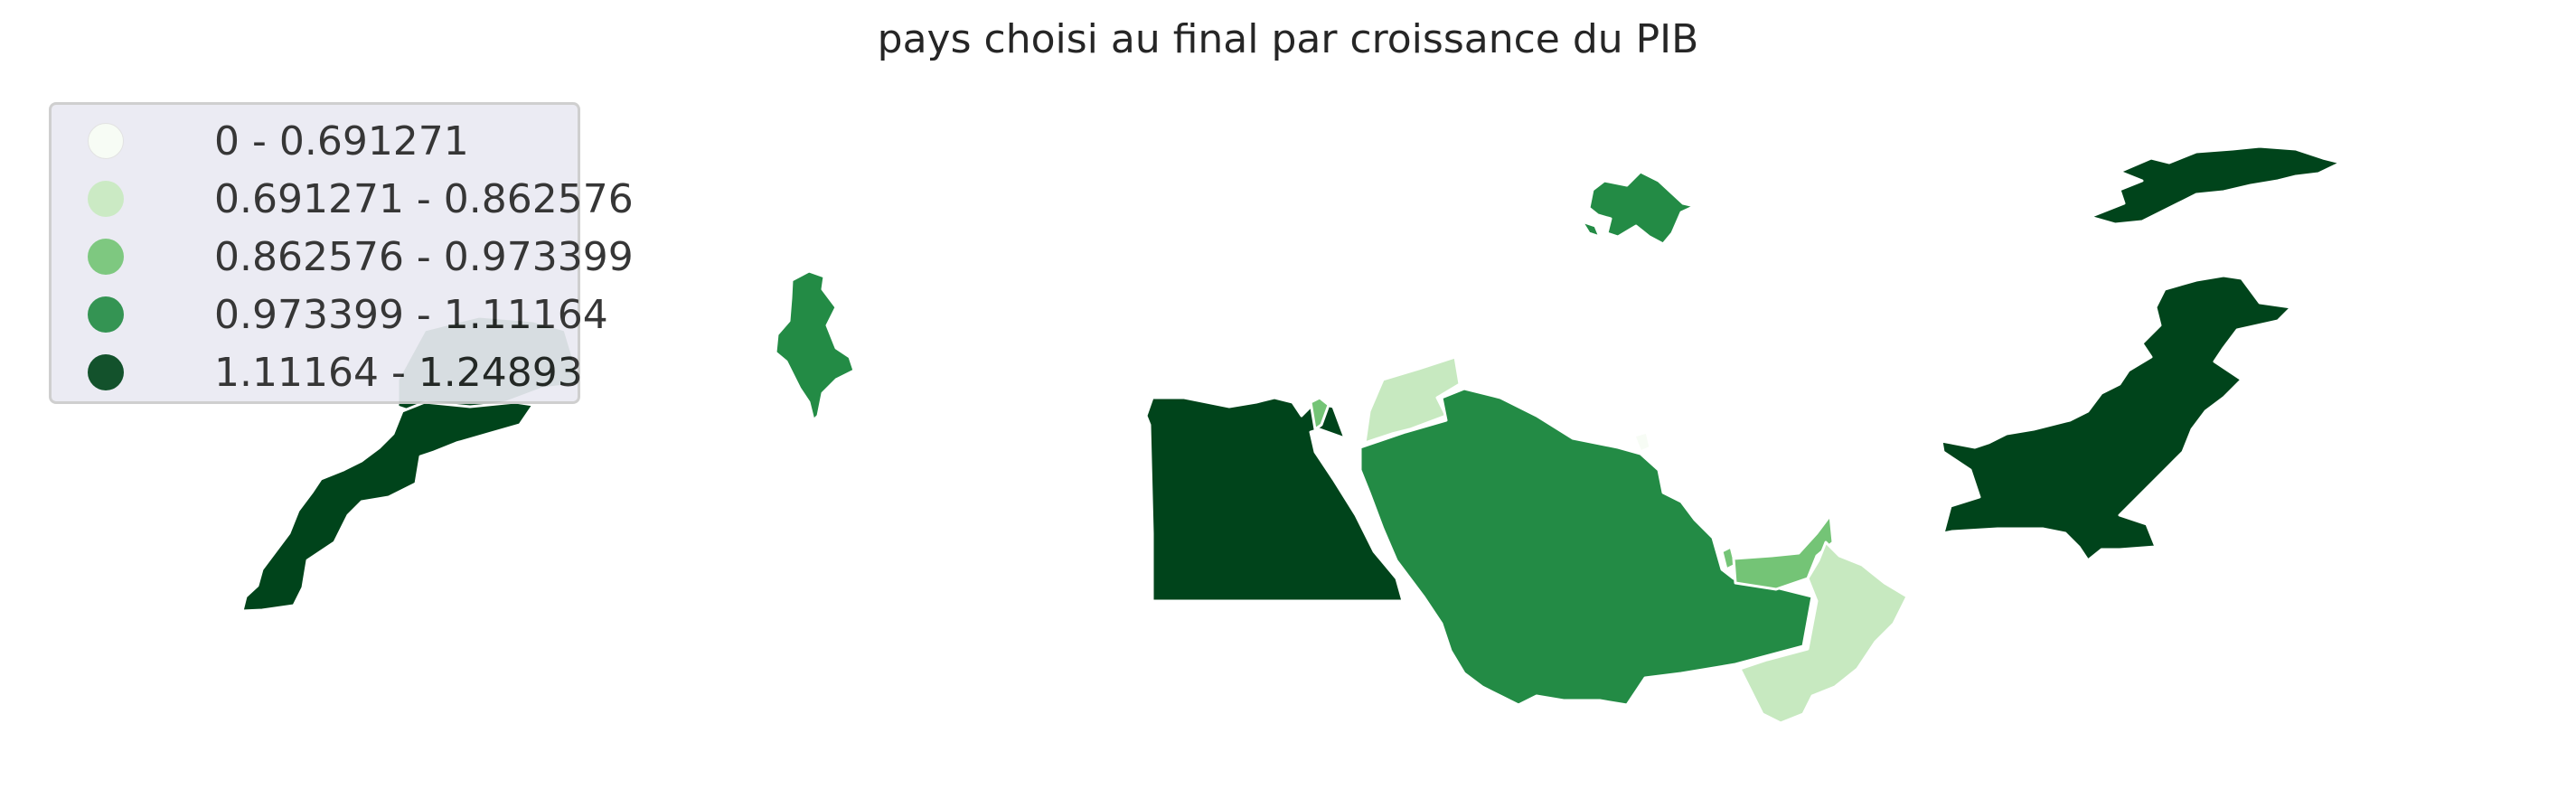 The height and width of the screenshot is (808, 2576). I want to click on legend-label: 1.11164 - 1.24893, so click(398, 372).